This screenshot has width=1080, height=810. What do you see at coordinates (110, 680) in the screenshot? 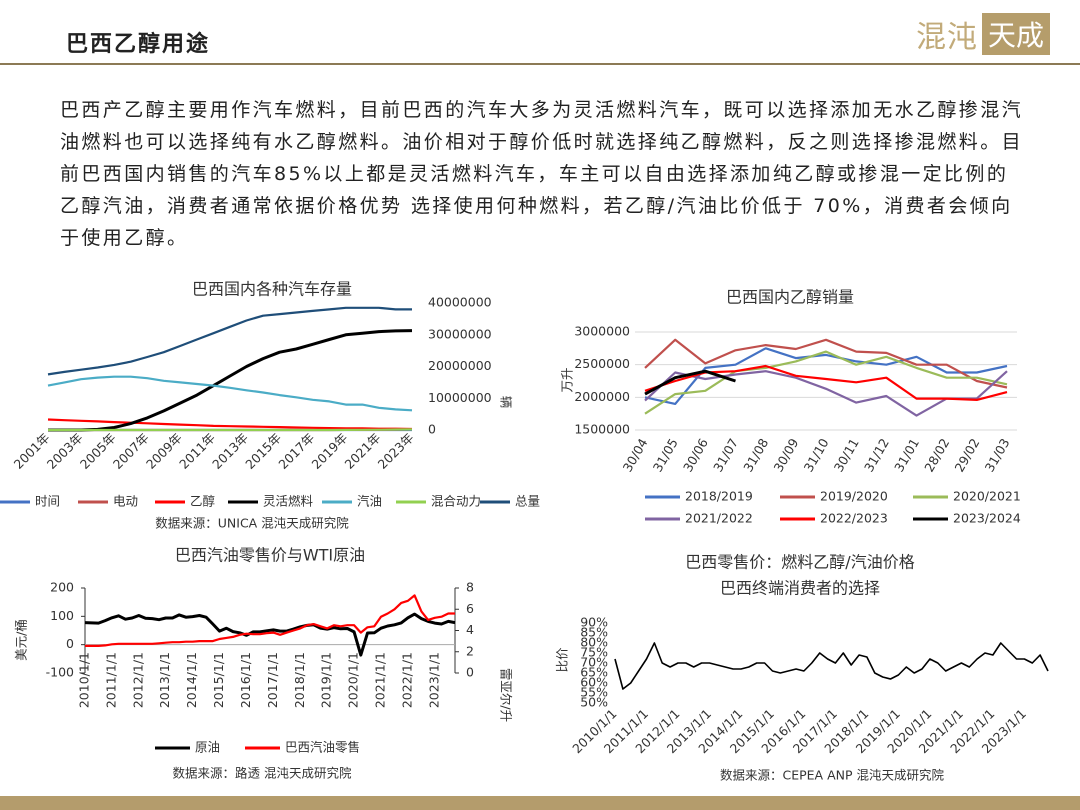
I see `x-tick-label: 2011/1/1` at bounding box center [110, 680].